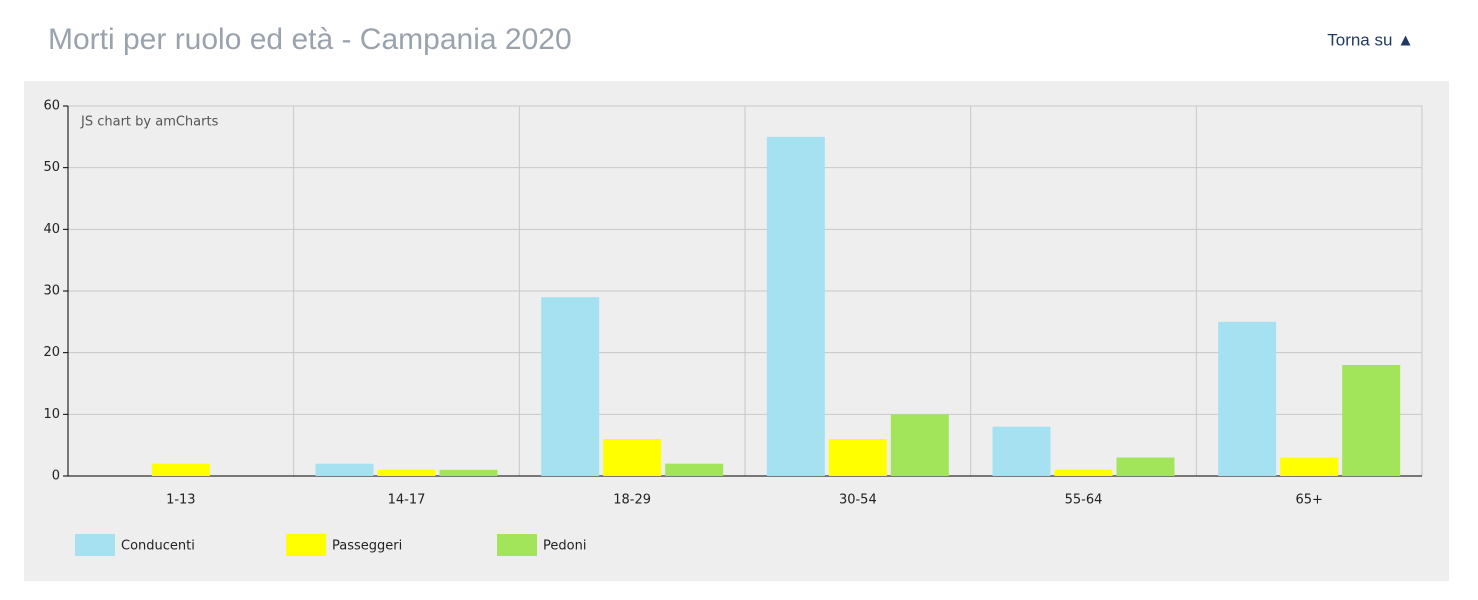 This screenshot has width=1478, height=600. I want to click on y-tick-label: 30, so click(51, 291).